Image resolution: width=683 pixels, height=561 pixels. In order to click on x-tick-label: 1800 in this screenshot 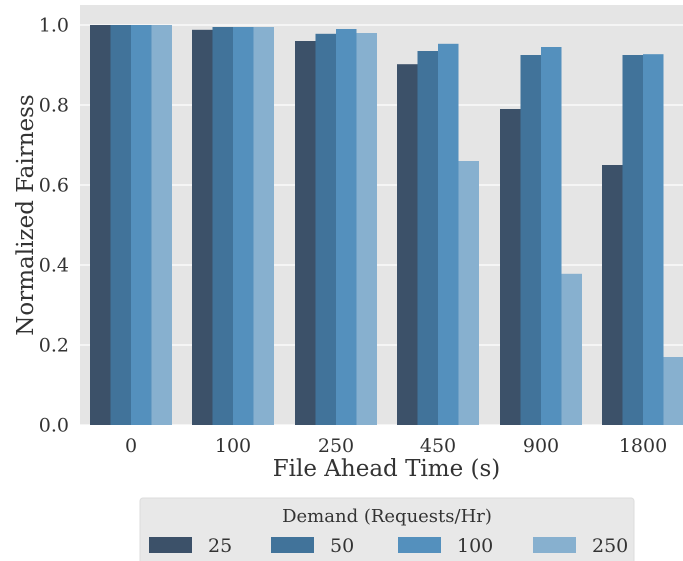, I will do `click(643, 446)`.